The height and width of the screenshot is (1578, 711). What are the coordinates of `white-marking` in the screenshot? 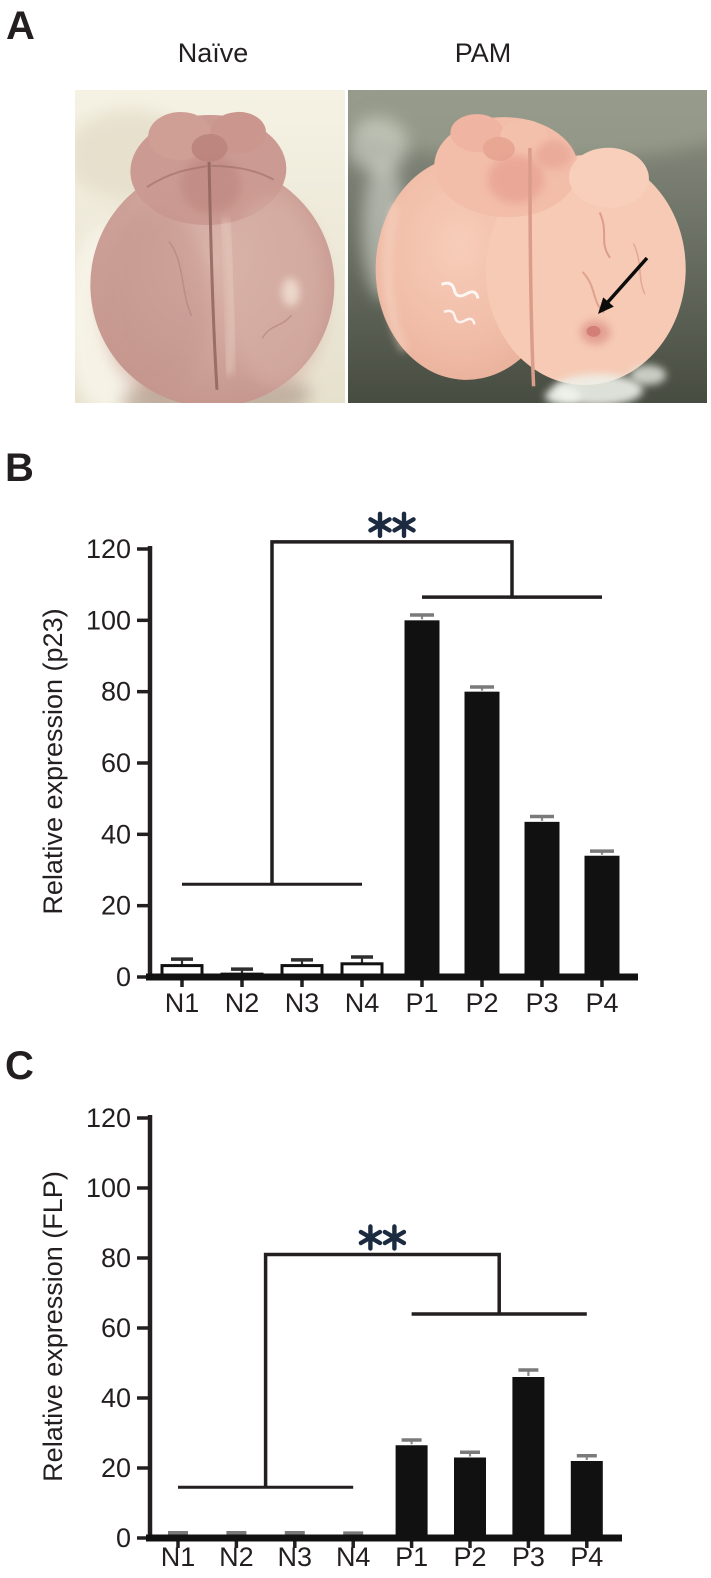 It's located at (460, 290).